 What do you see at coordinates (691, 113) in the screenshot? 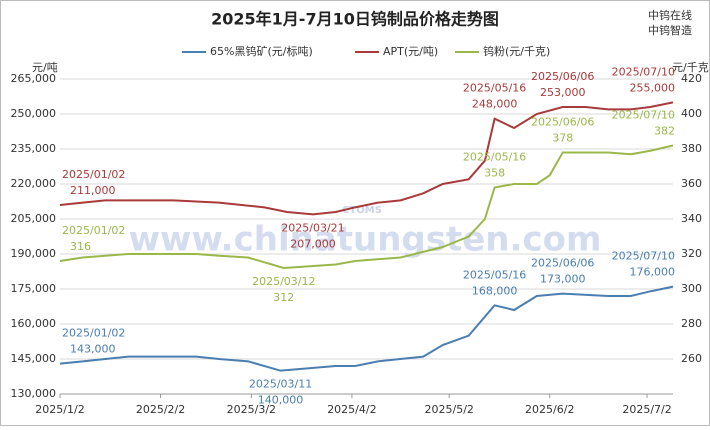
I see `y2-tick-label: 400` at bounding box center [691, 113].